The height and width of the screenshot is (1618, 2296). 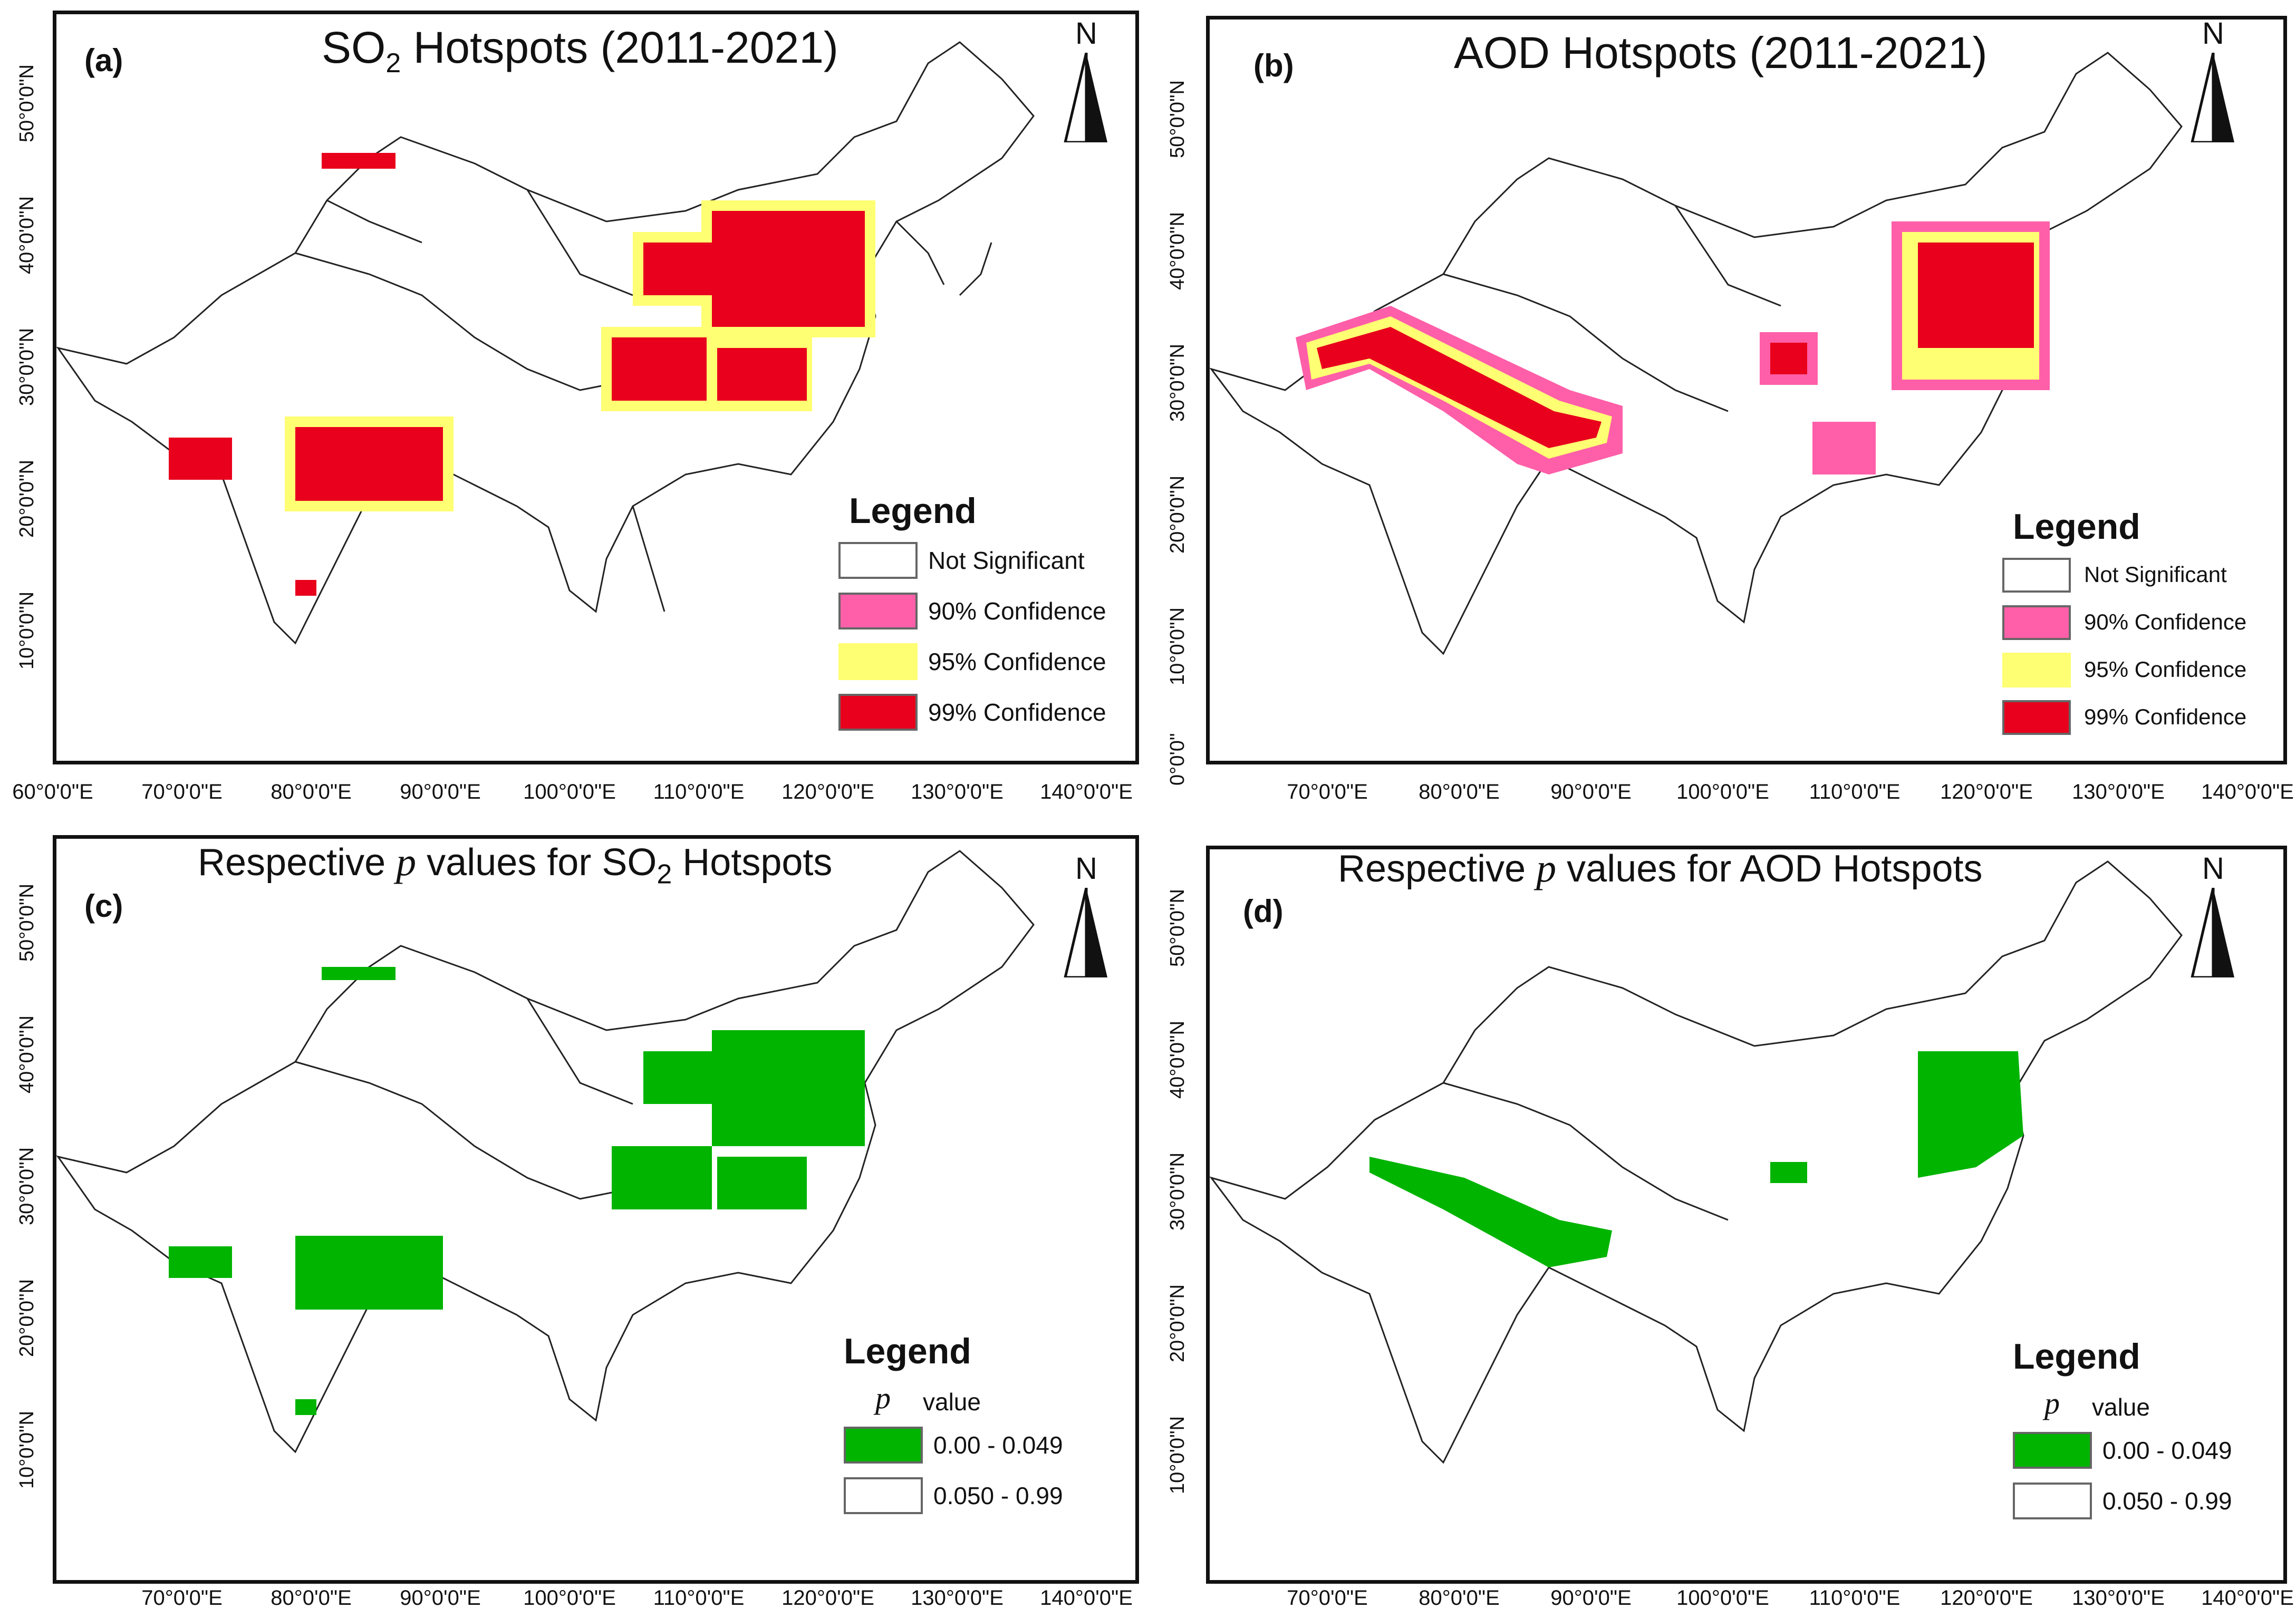 I want to click on title-a-sub: 2, so click(x=393, y=63).